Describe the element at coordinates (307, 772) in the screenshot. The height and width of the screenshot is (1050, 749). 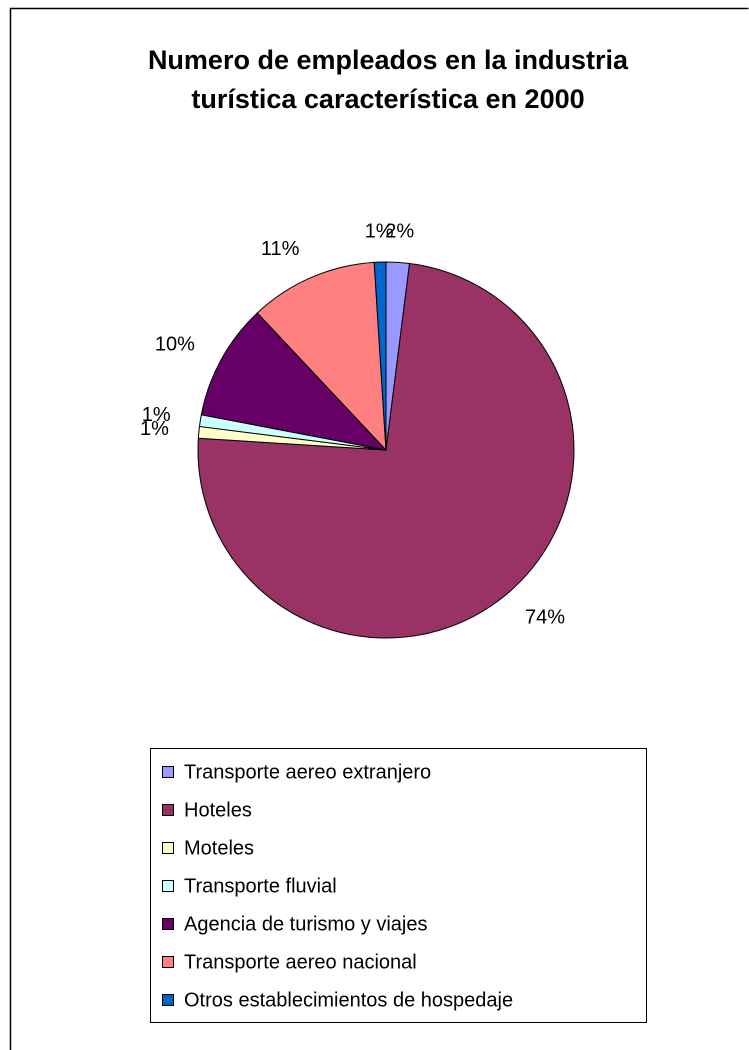
I see `legend-label: Transporte aereo extranjero` at that location.